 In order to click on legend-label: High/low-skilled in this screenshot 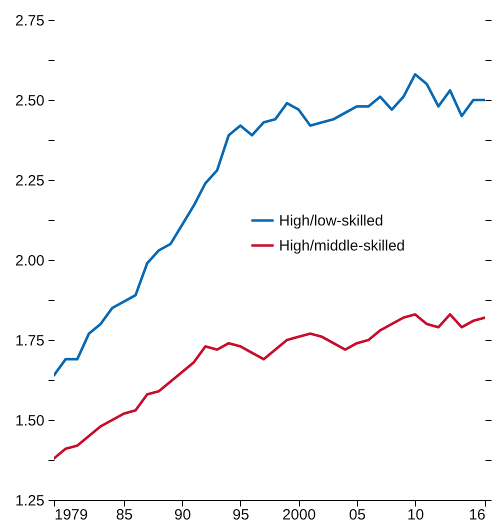, I will do `click(331, 221)`.